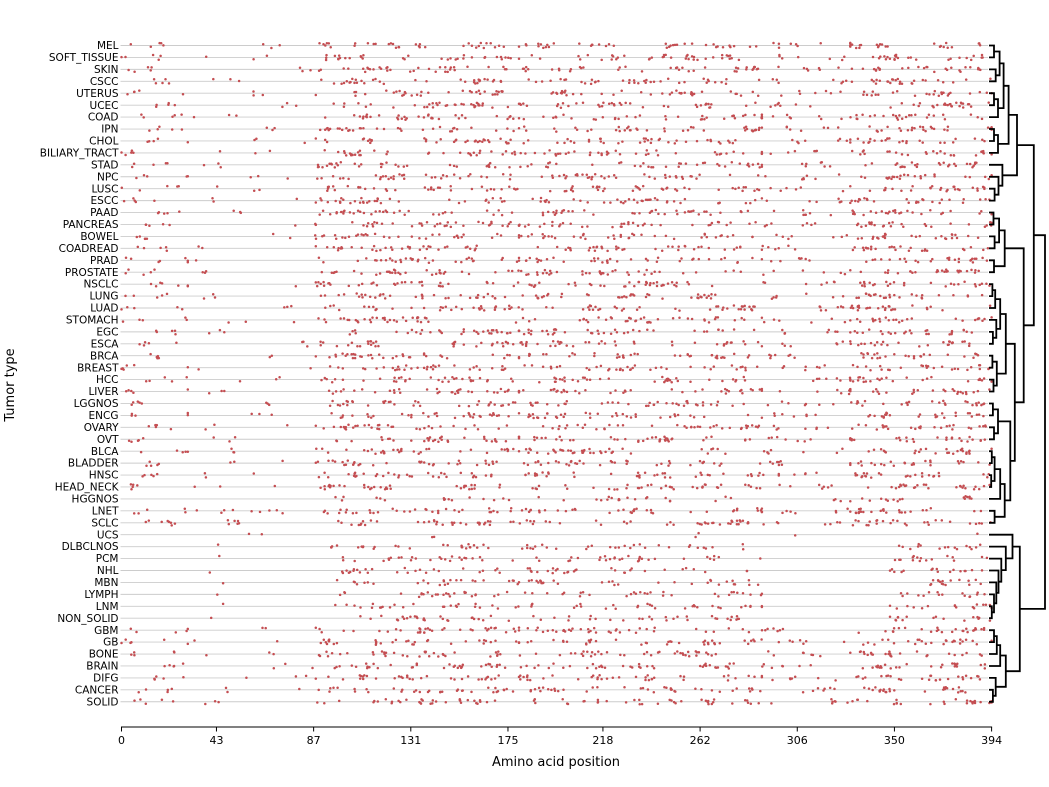 This screenshot has width=1049, height=787. What do you see at coordinates (109, 130) in the screenshot?
I see `row-label-IPN: IPN` at bounding box center [109, 130].